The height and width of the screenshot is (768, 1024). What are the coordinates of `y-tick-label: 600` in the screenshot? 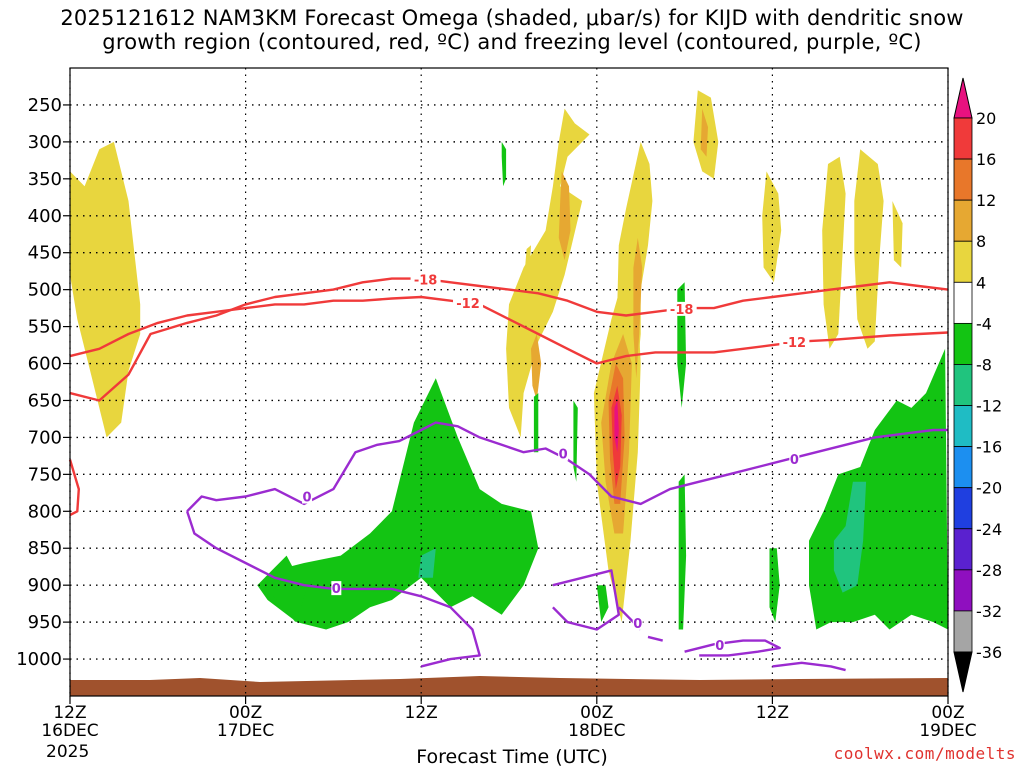 It's located at (45, 364).